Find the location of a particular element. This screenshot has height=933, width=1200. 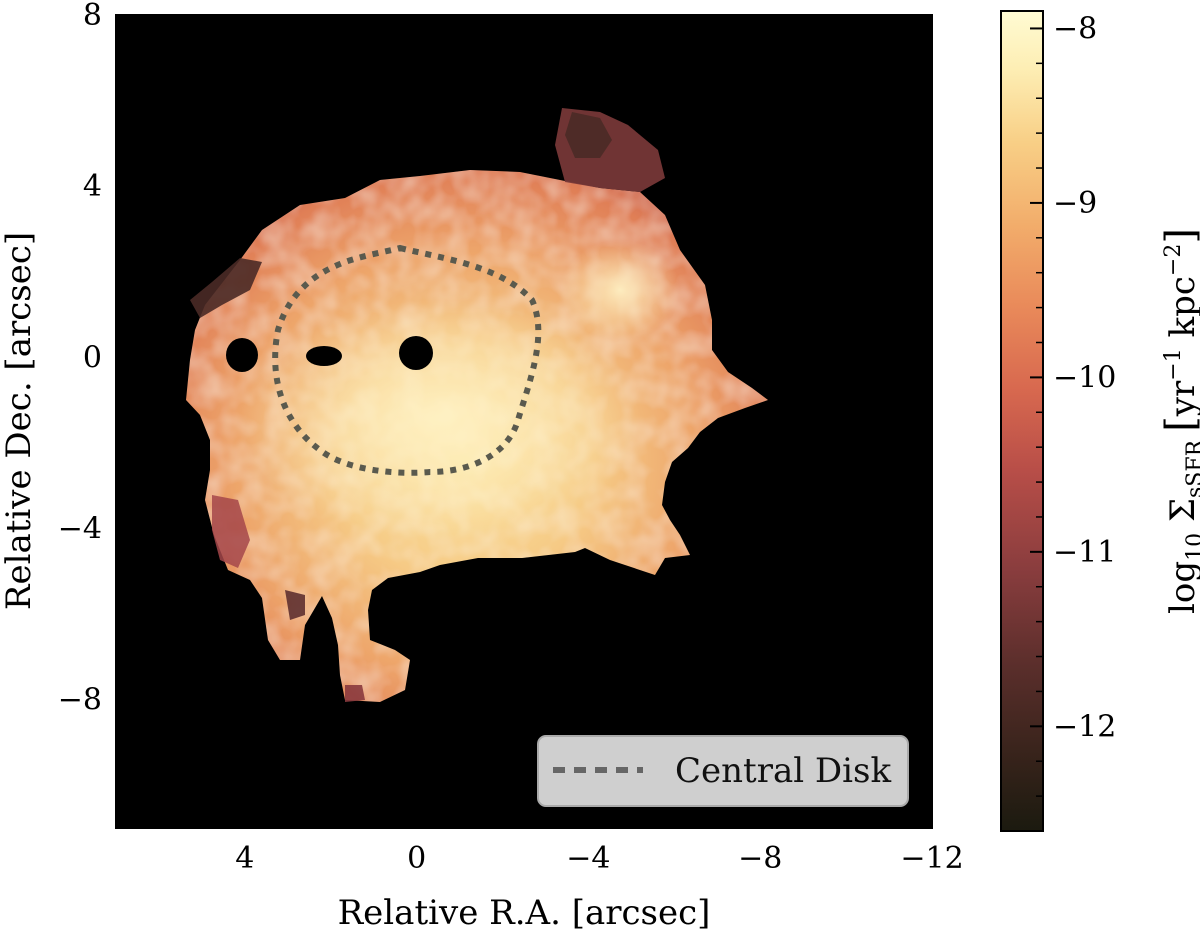

x-tick-label: 0 is located at coordinates (416, 858).